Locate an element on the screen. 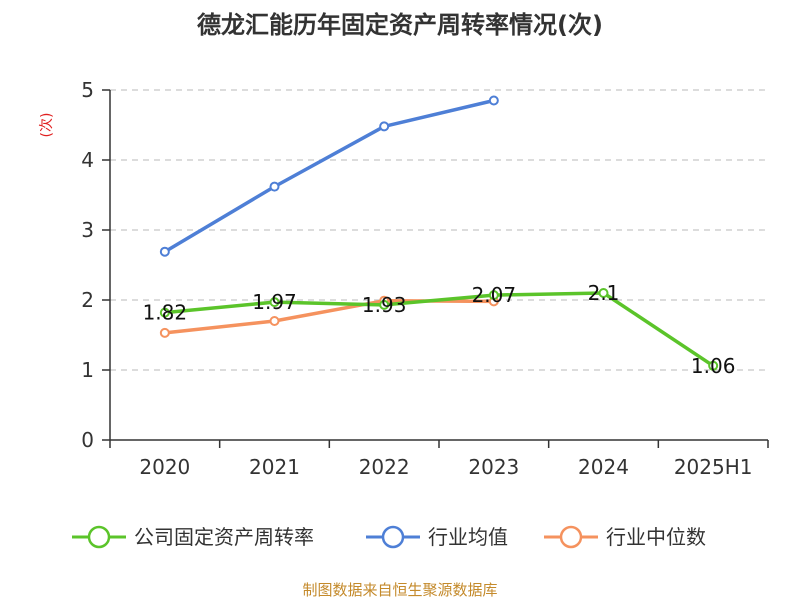 Image resolution: width=800 pixels, height=600 pixels. data-labels: 1.82 1.97 1.93 2.07 2.1 1.06 is located at coordinates (439, 329).